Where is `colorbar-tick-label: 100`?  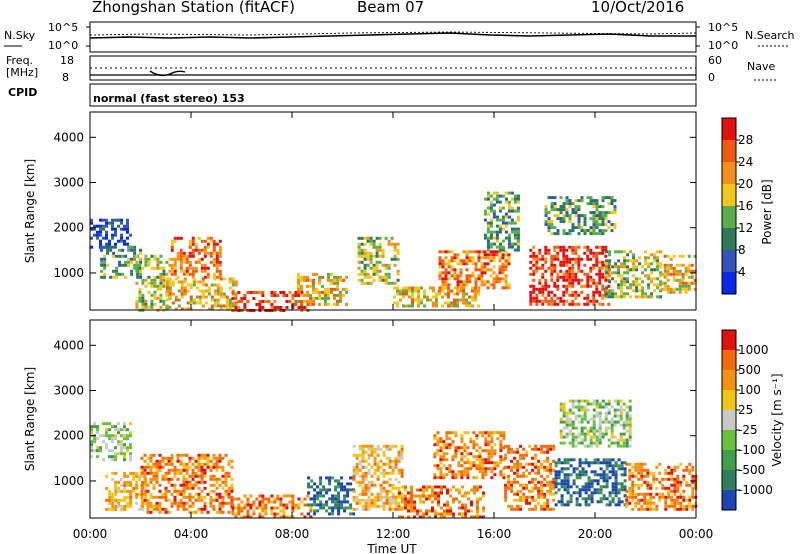 colorbar-tick-label: 100 is located at coordinates (749, 390).